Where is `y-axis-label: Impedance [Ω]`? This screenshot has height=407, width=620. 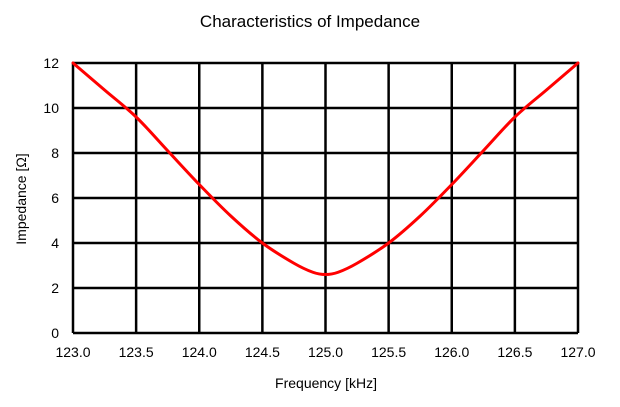
y-axis-label: Impedance [Ω] is located at coordinates (21, 198).